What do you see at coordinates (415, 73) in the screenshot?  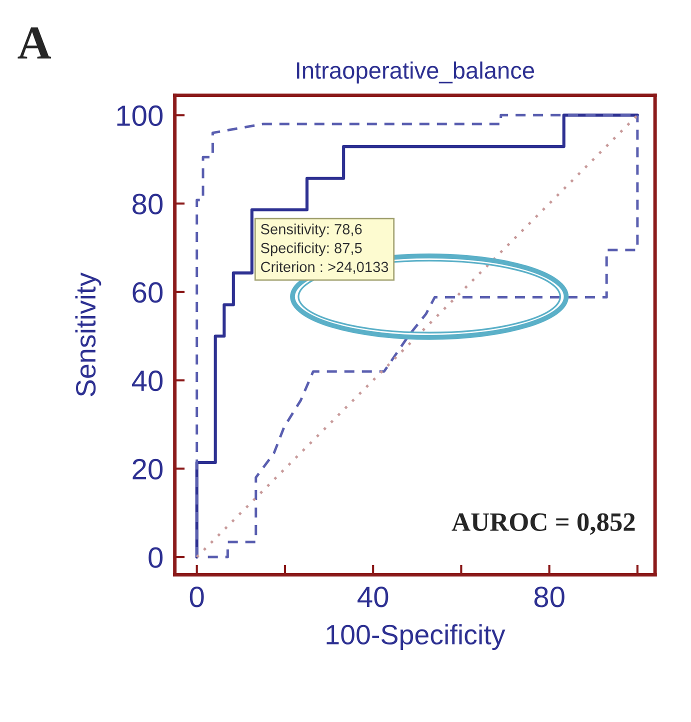 I see `chart-title: Intraoperative_balance` at bounding box center [415, 73].